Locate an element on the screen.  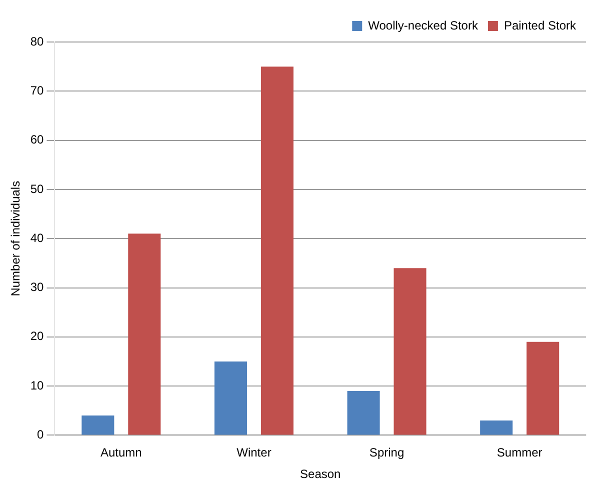
y-tick-label: 70 is located at coordinates (37, 90).